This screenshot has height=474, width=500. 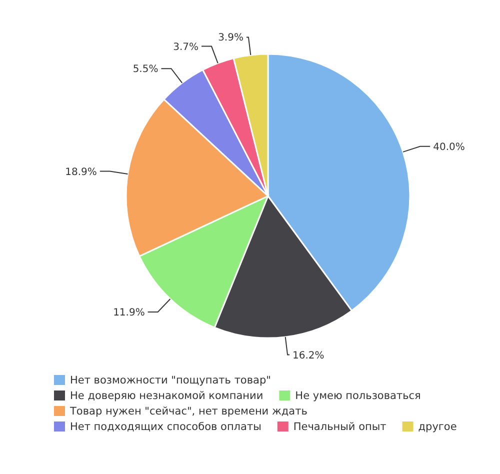 What do you see at coordinates (339, 427) in the screenshot?
I see `legend-label: Печальный опыт` at bounding box center [339, 427].